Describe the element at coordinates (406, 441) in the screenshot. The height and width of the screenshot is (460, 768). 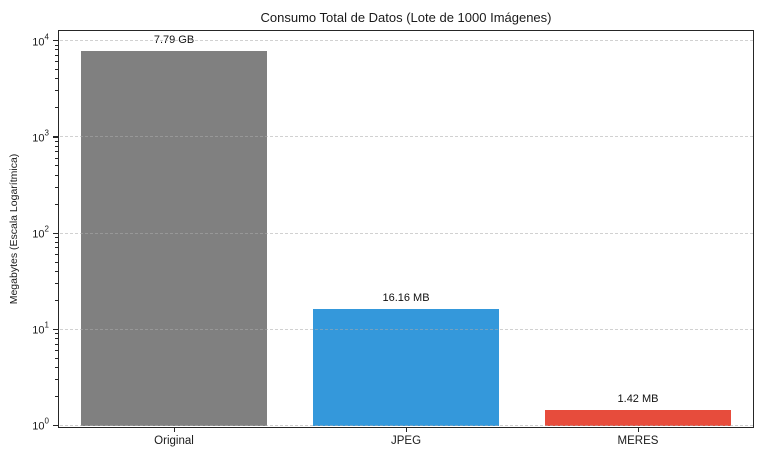
I see `x-tick-label-jpeg: JPEG` at that location.